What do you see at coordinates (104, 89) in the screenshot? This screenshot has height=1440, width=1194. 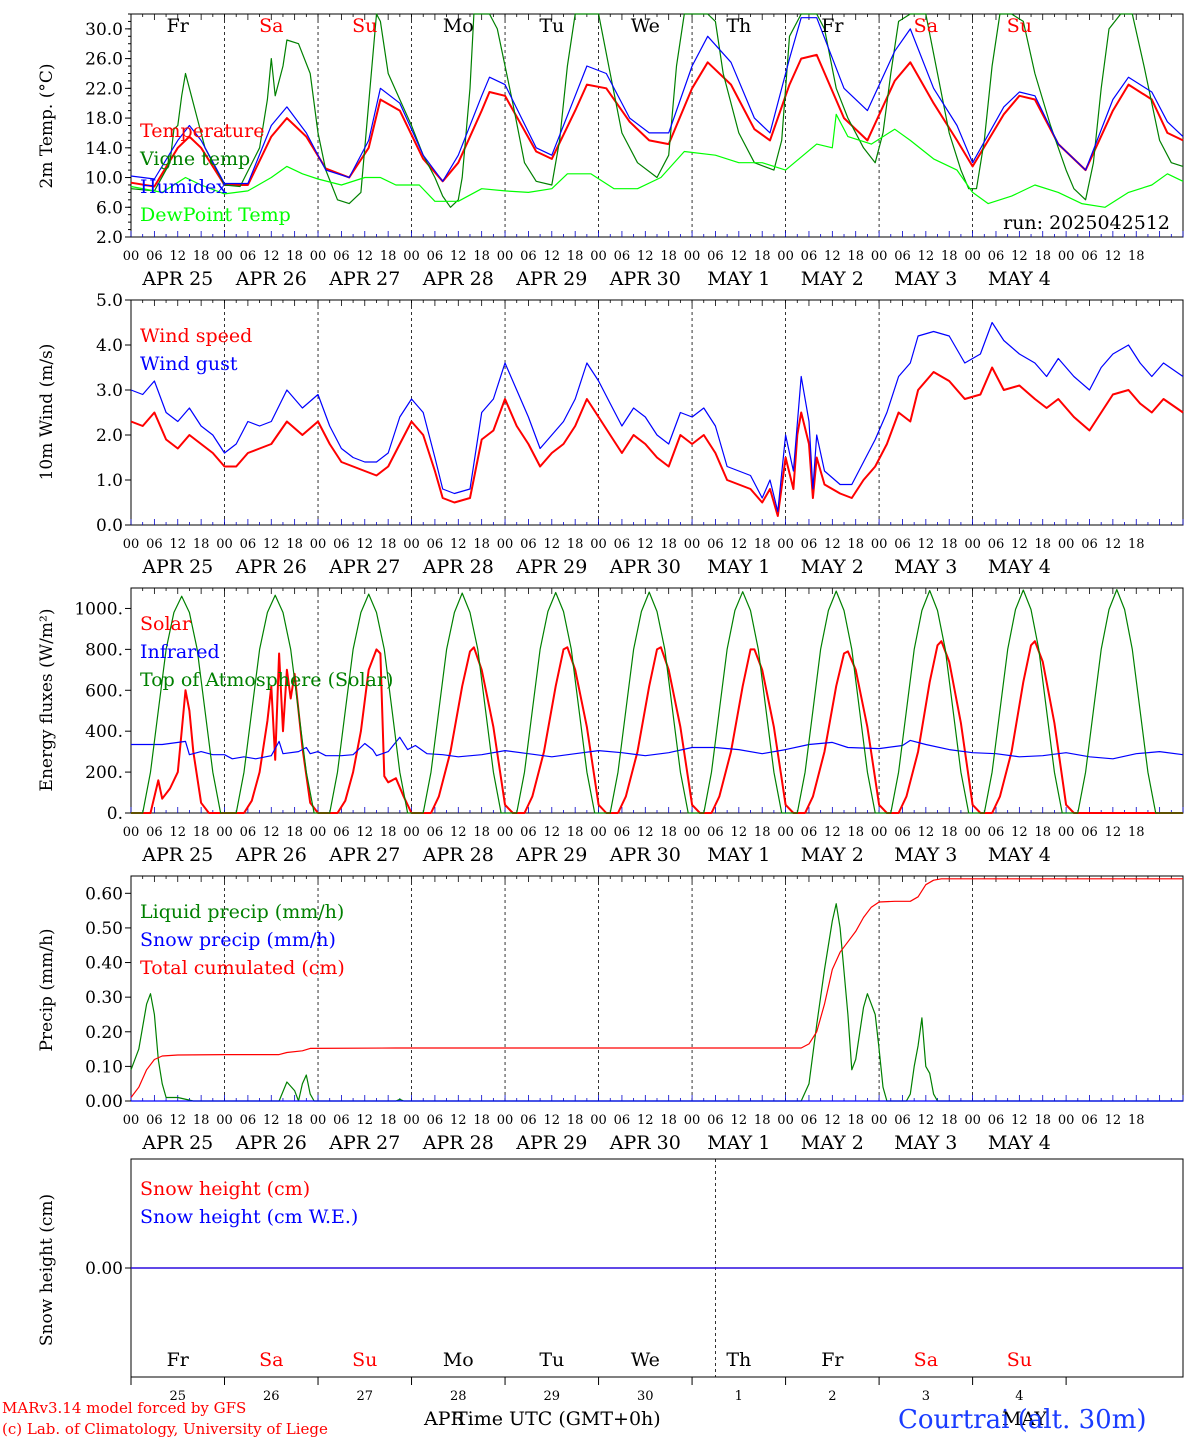 I see `y-tick-label: 22.0` at bounding box center [104, 89].